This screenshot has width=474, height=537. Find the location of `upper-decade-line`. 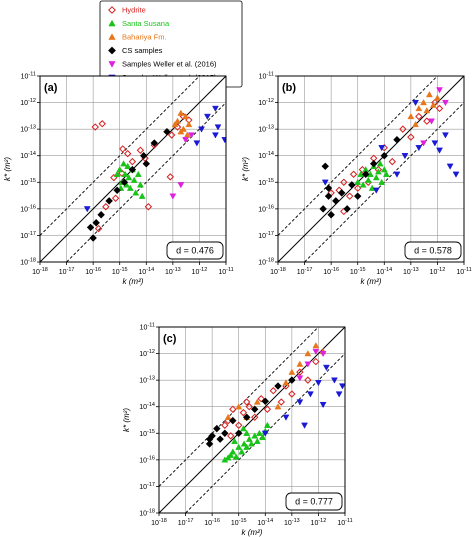

upper-decade-line is located at coordinates (358, 156).